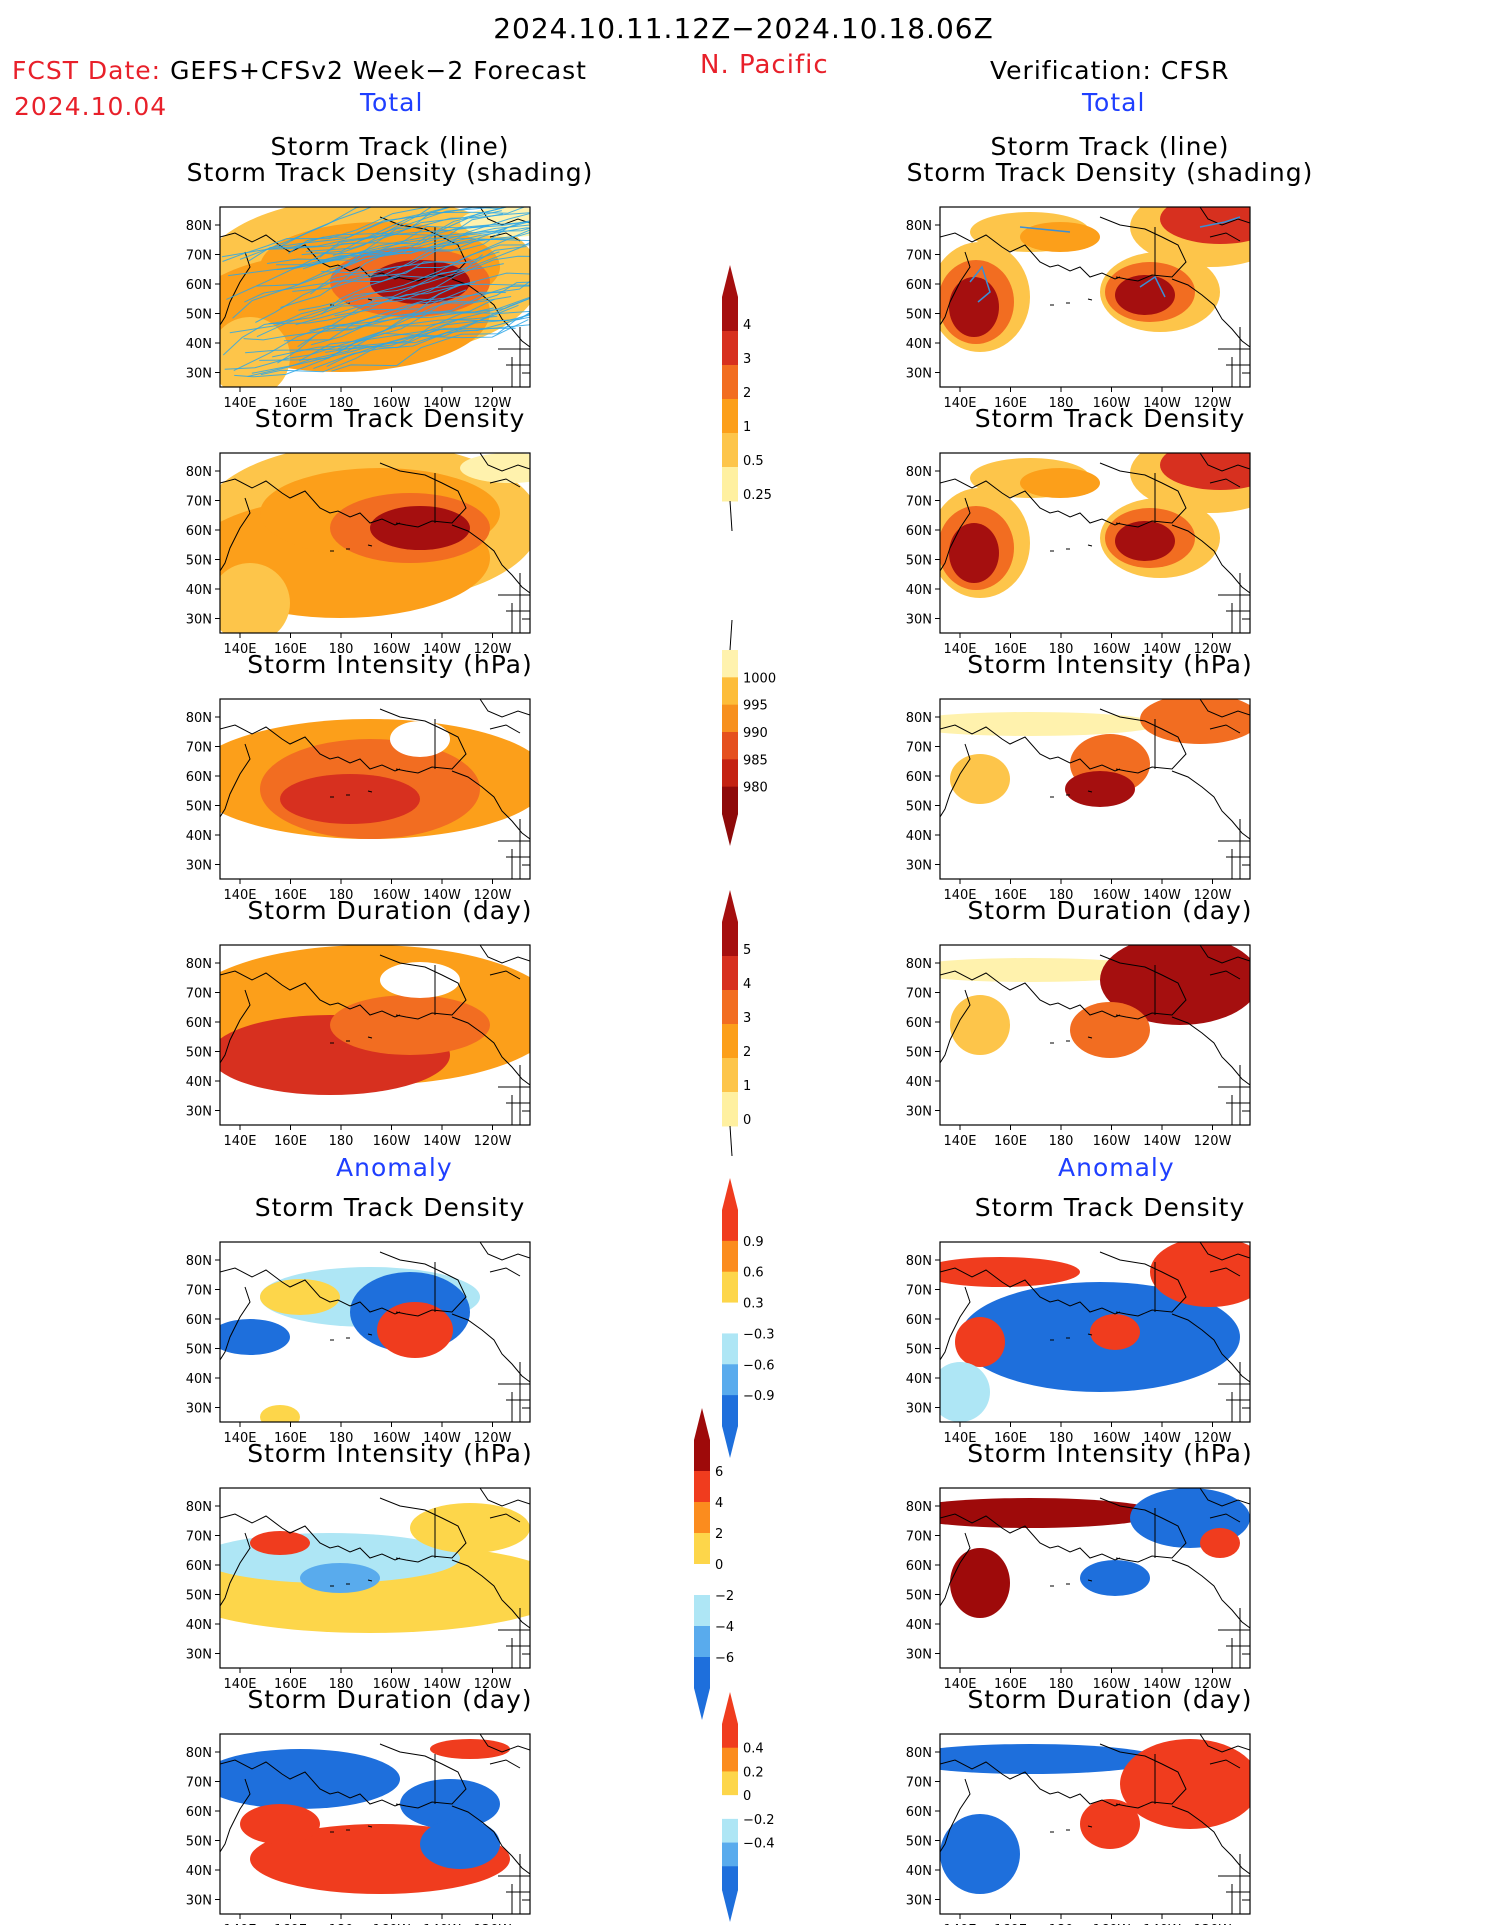 The height and width of the screenshot is (1925, 1487). What do you see at coordinates (1110, 1207) in the screenshot?
I see `right-anom-density-title: Storm Track Density` at bounding box center [1110, 1207].